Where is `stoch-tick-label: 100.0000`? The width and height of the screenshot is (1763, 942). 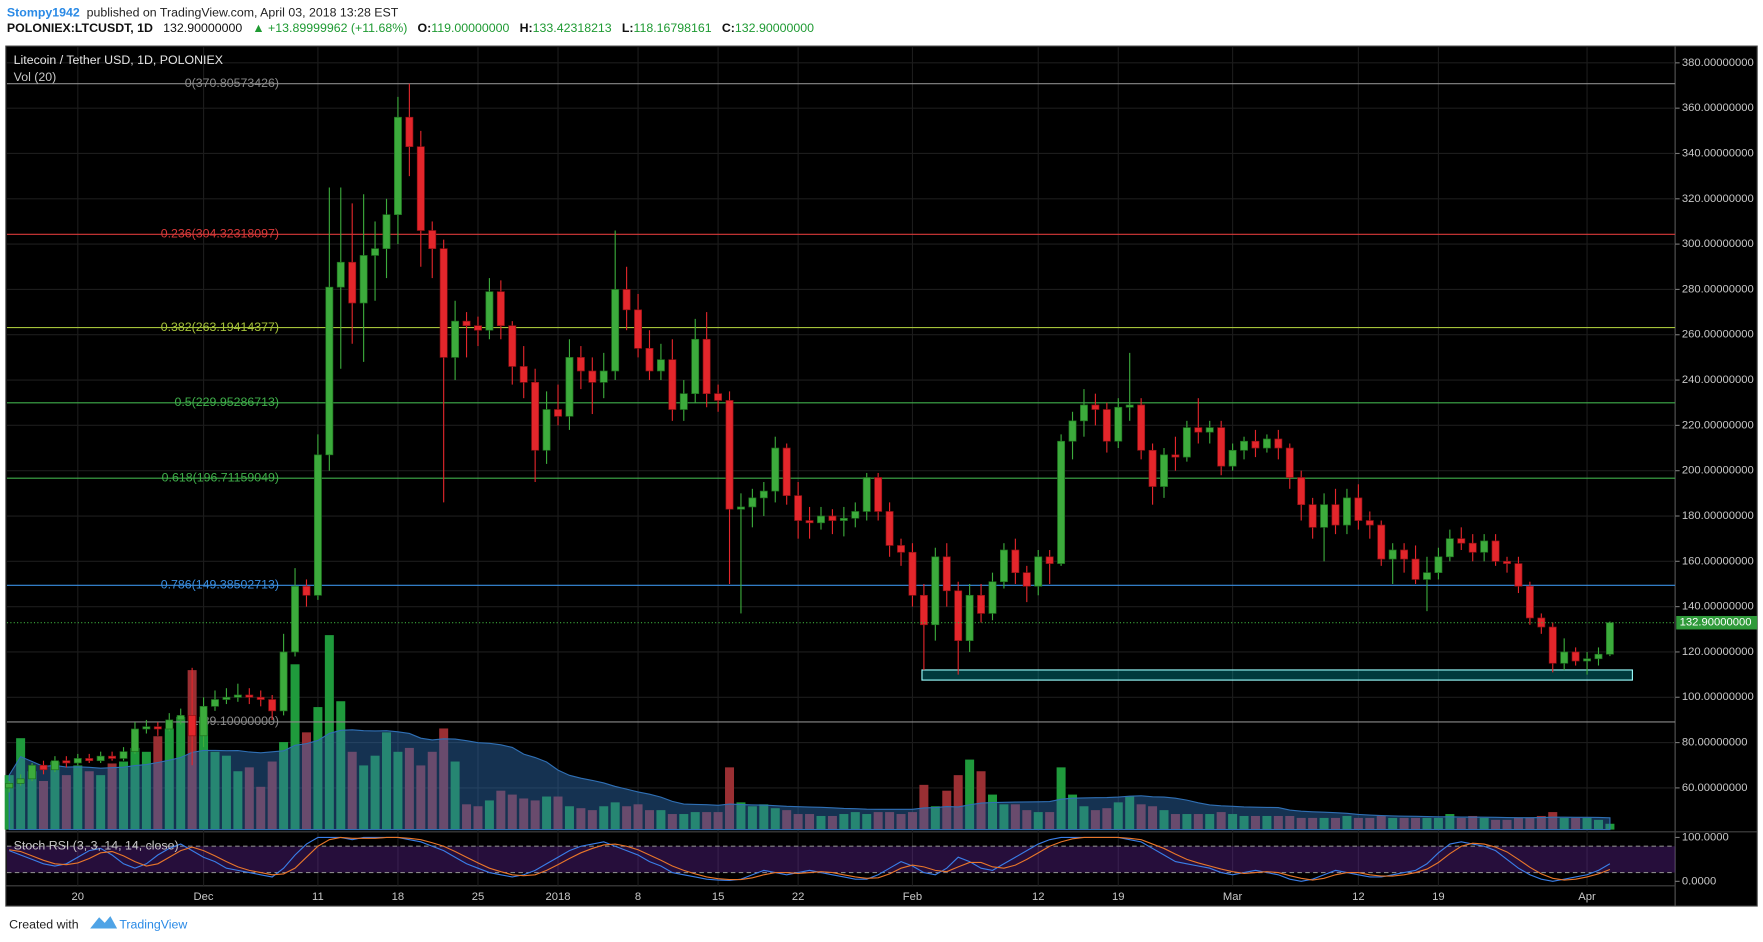 stoch-tick-label: 100.0000 is located at coordinates (1705, 837).